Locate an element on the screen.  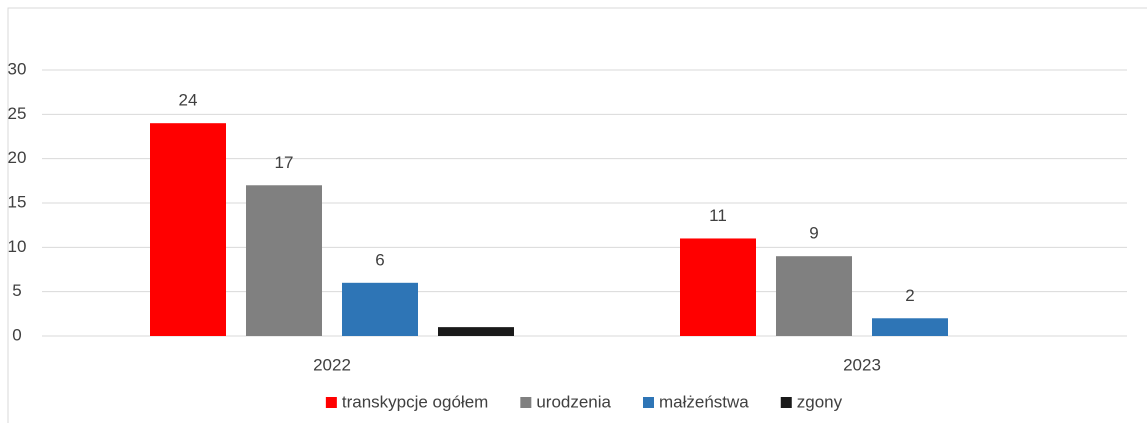
legend-label: małżeństwa is located at coordinates (704, 401).